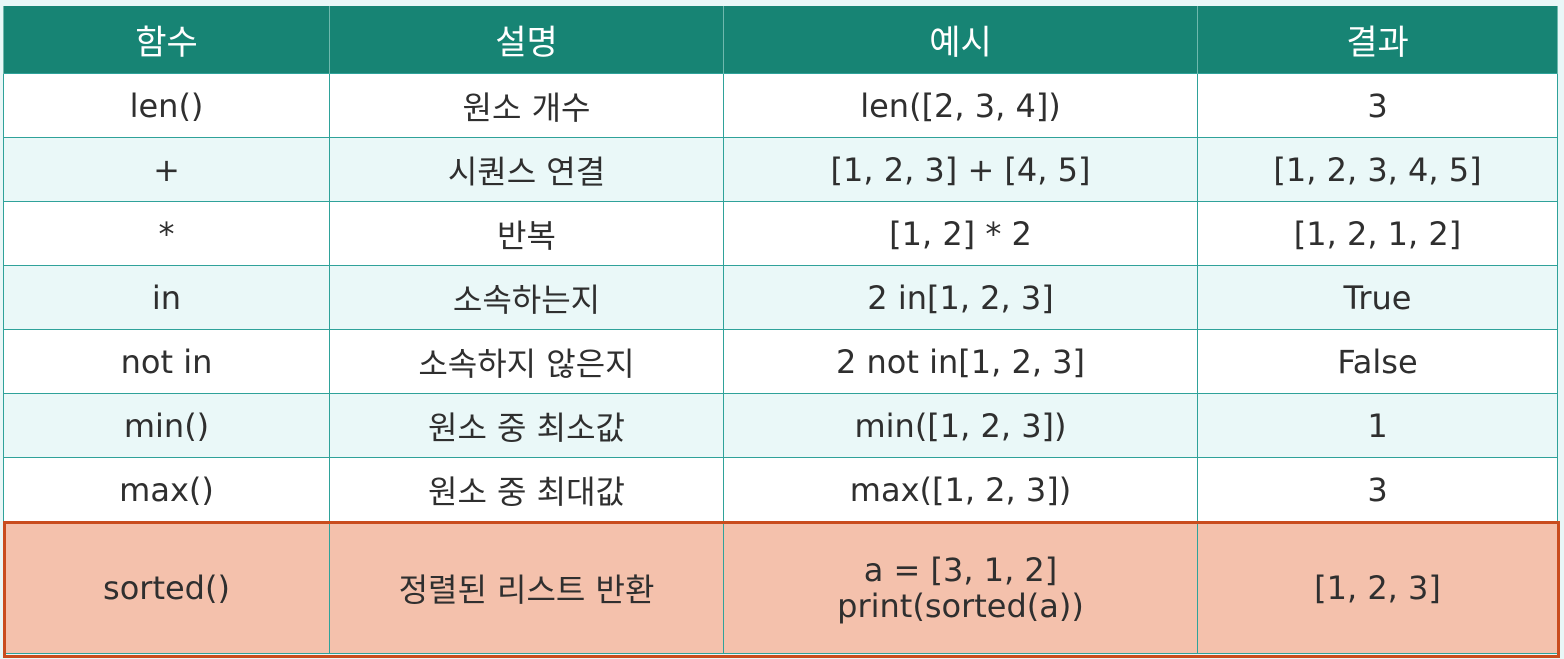 The height and width of the screenshot is (659, 1564). I want to click on cell-description: 반복, so click(526, 233).